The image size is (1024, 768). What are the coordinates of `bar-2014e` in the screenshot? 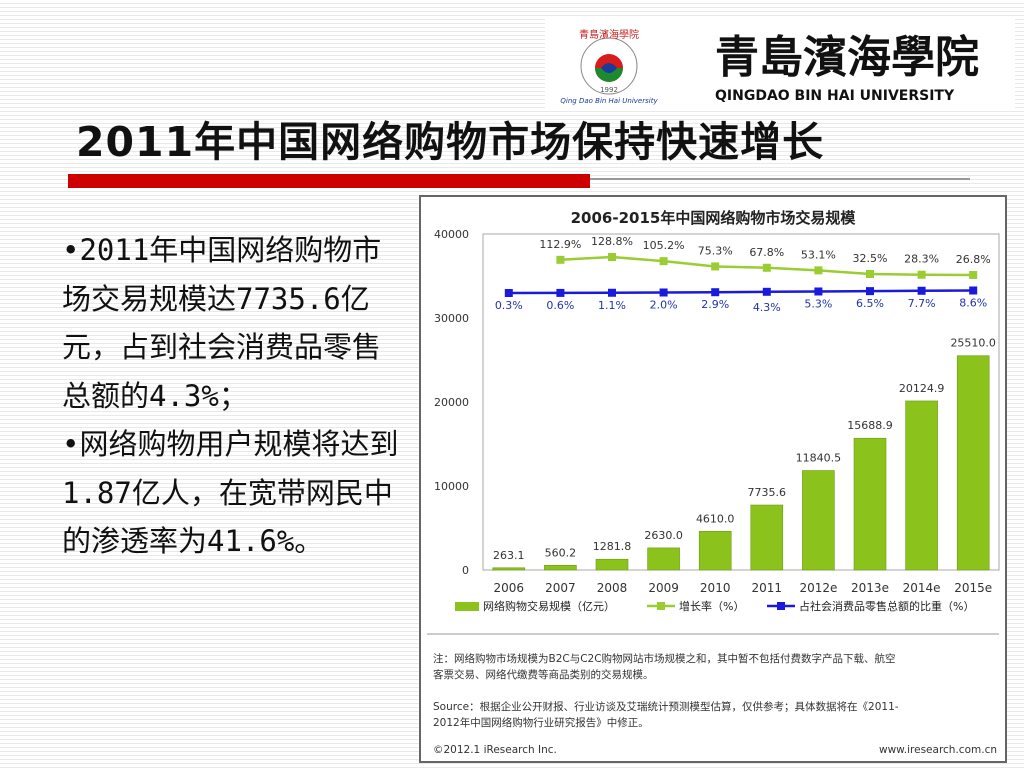 It's located at (921, 485).